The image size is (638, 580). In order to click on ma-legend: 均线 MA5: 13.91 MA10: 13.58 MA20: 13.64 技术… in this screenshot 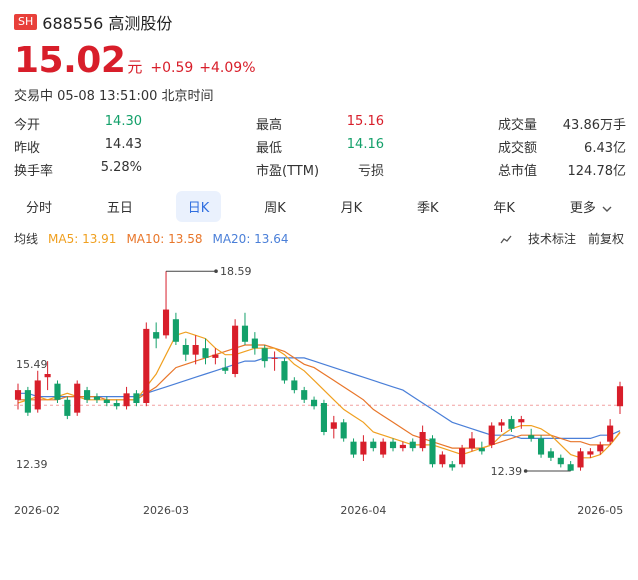, I will do `click(319, 238)`.